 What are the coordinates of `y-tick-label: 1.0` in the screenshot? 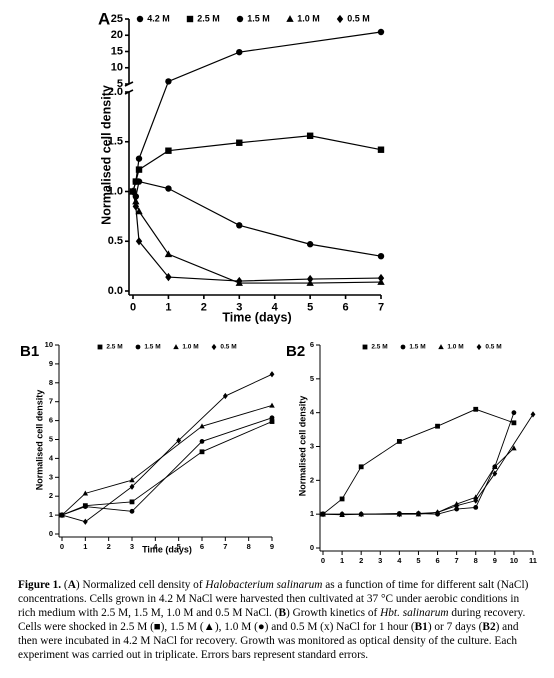 It's located at (115, 191).